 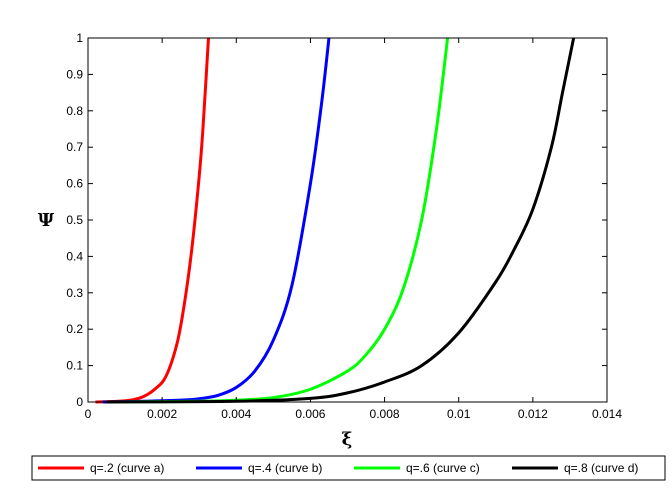 What do you see at coordinates (88, 414) in the screenshot?
I see `x-tick-label: 0` at bounding box center [88, 414].